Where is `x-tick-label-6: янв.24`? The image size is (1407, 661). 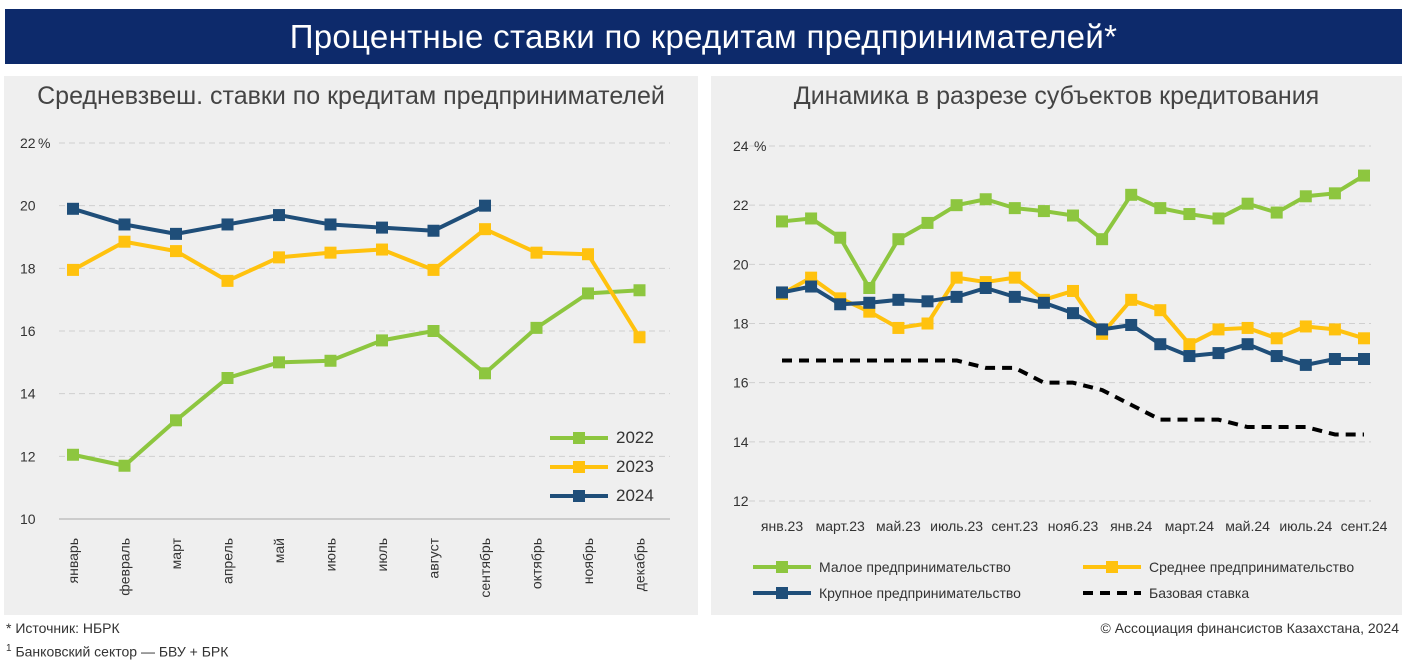 x-tick-label-6: янв.24 is located at coordinates (1131, 526).